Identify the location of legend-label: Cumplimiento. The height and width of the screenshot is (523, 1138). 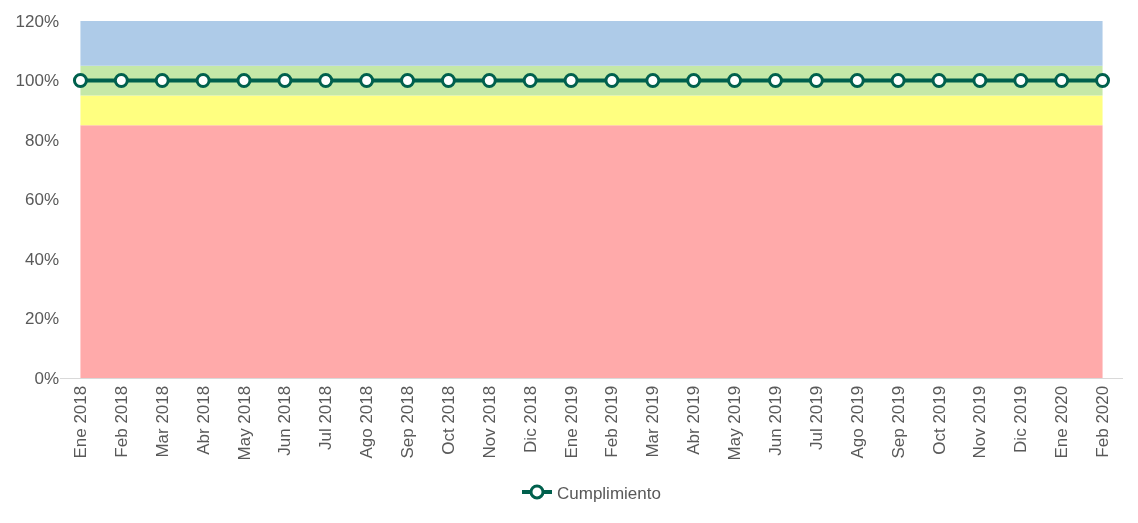
(609, 493).